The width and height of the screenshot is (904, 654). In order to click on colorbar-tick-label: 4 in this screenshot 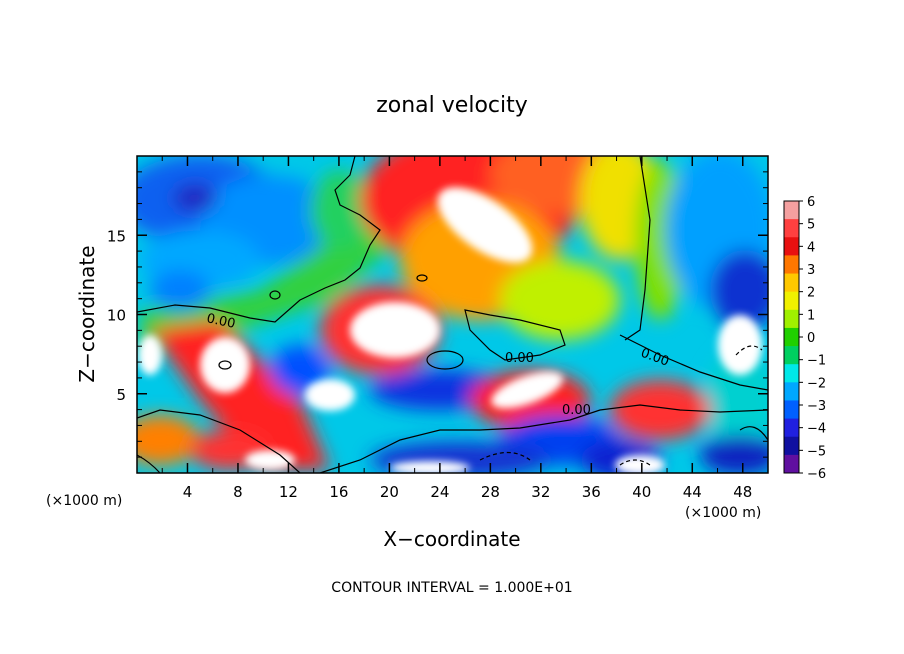, I will do `click(811, 247)`.